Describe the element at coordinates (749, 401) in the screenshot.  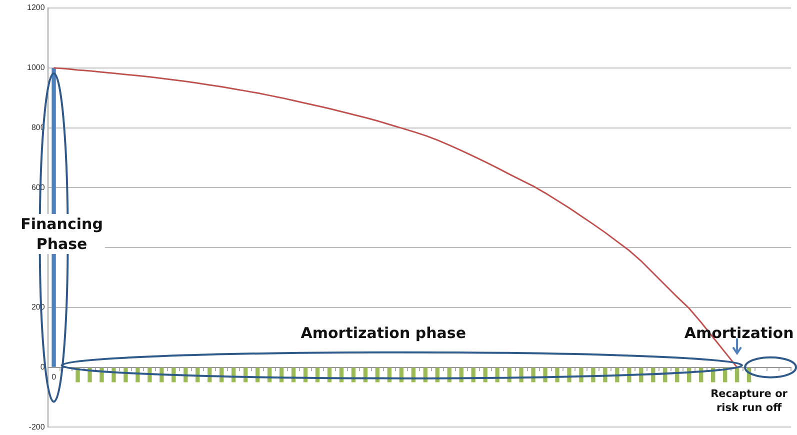
I see `annotation: Recapture or risk run off` at that location.